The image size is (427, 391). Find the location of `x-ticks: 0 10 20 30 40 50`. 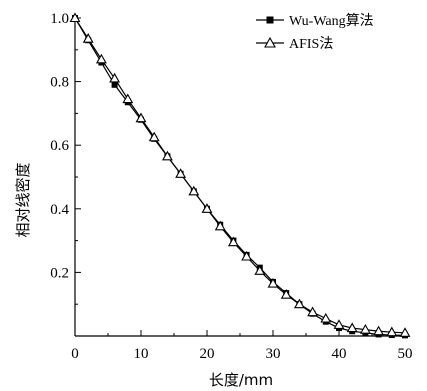

x-ticks: 0 10 20 30 40 50 is located at coordinates (242, 346).